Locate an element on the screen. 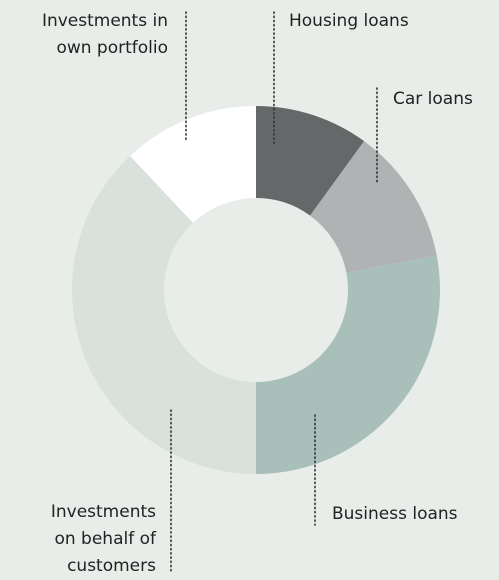 This screenshot has width=499, height=580. slice-label: Business loans is located at coordinates (395, 514).